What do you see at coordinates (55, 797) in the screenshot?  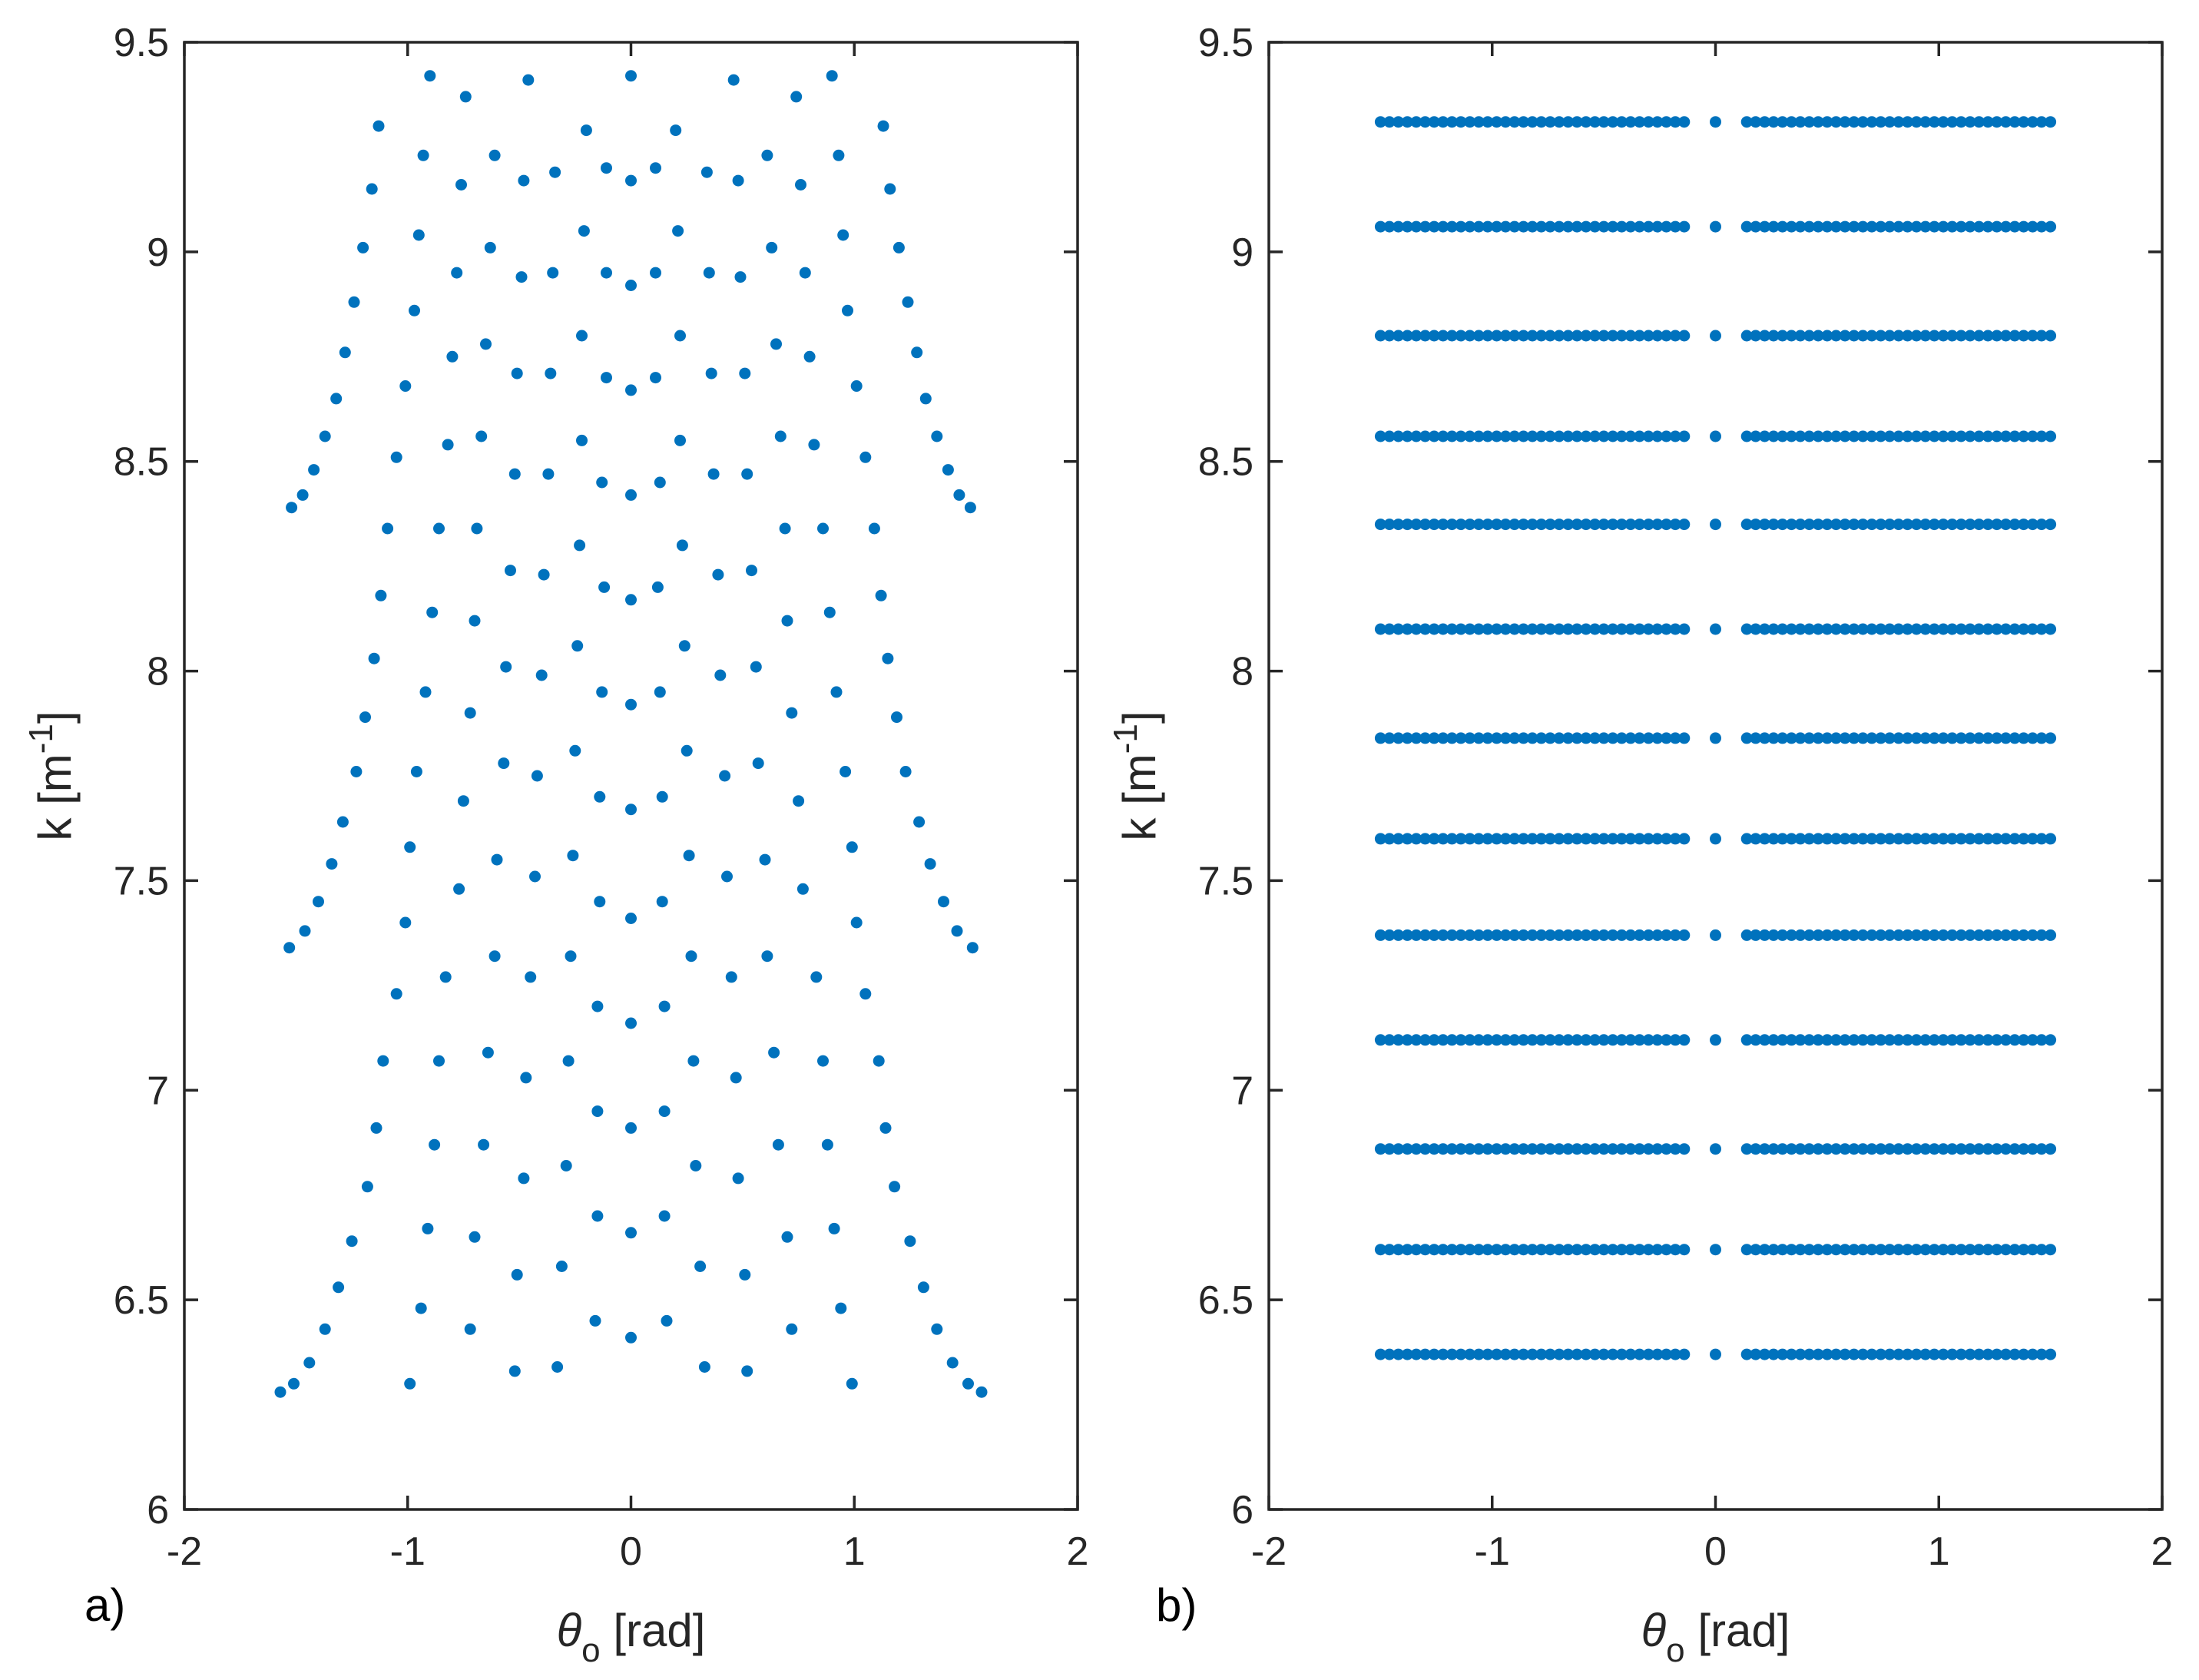 I see `y-axis-text: k [m` at bounding box center [55, 797].